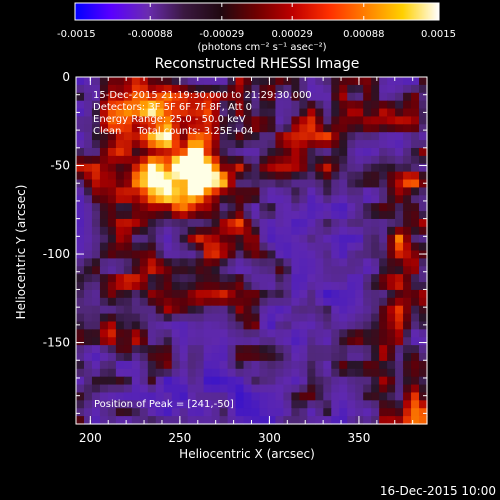 The width and height of the screenshot is (500, 500). I want to click on colorbar-tick-label: -0.00088, so click(150, 34).